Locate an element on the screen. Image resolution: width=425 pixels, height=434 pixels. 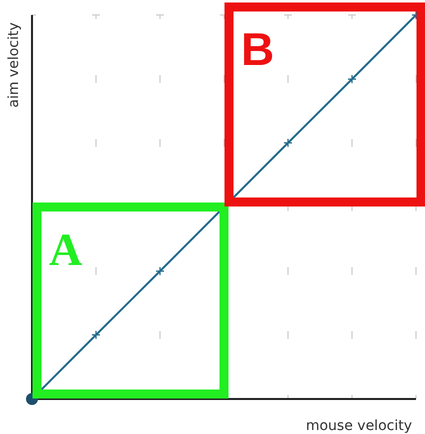
y-axis-title: aim velocity is located at coordinates (14, 65).